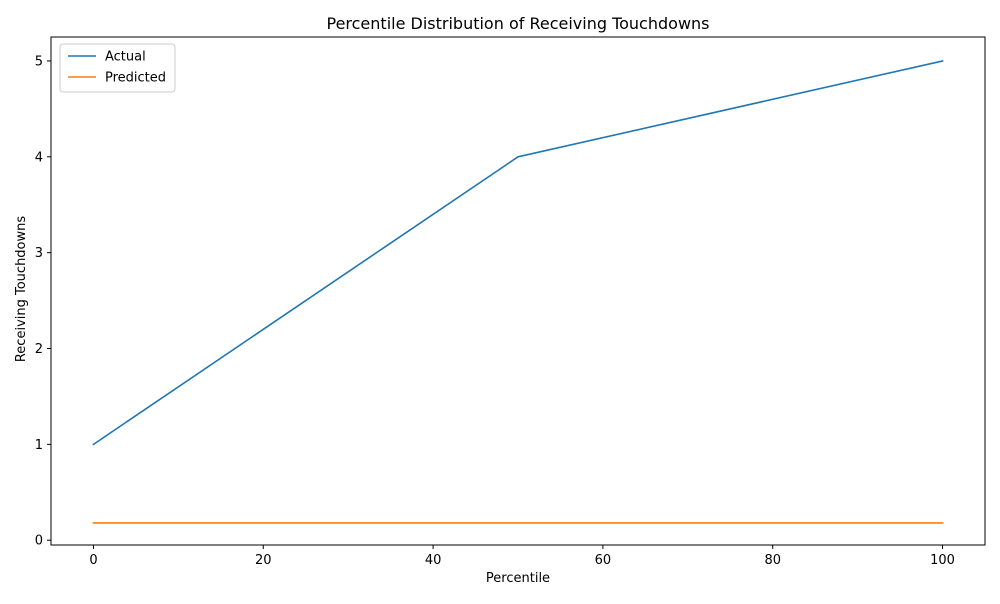  Describe the element at coordinates (39, 61) in the screenshot. I see `y-tick-label: 5` at that location.